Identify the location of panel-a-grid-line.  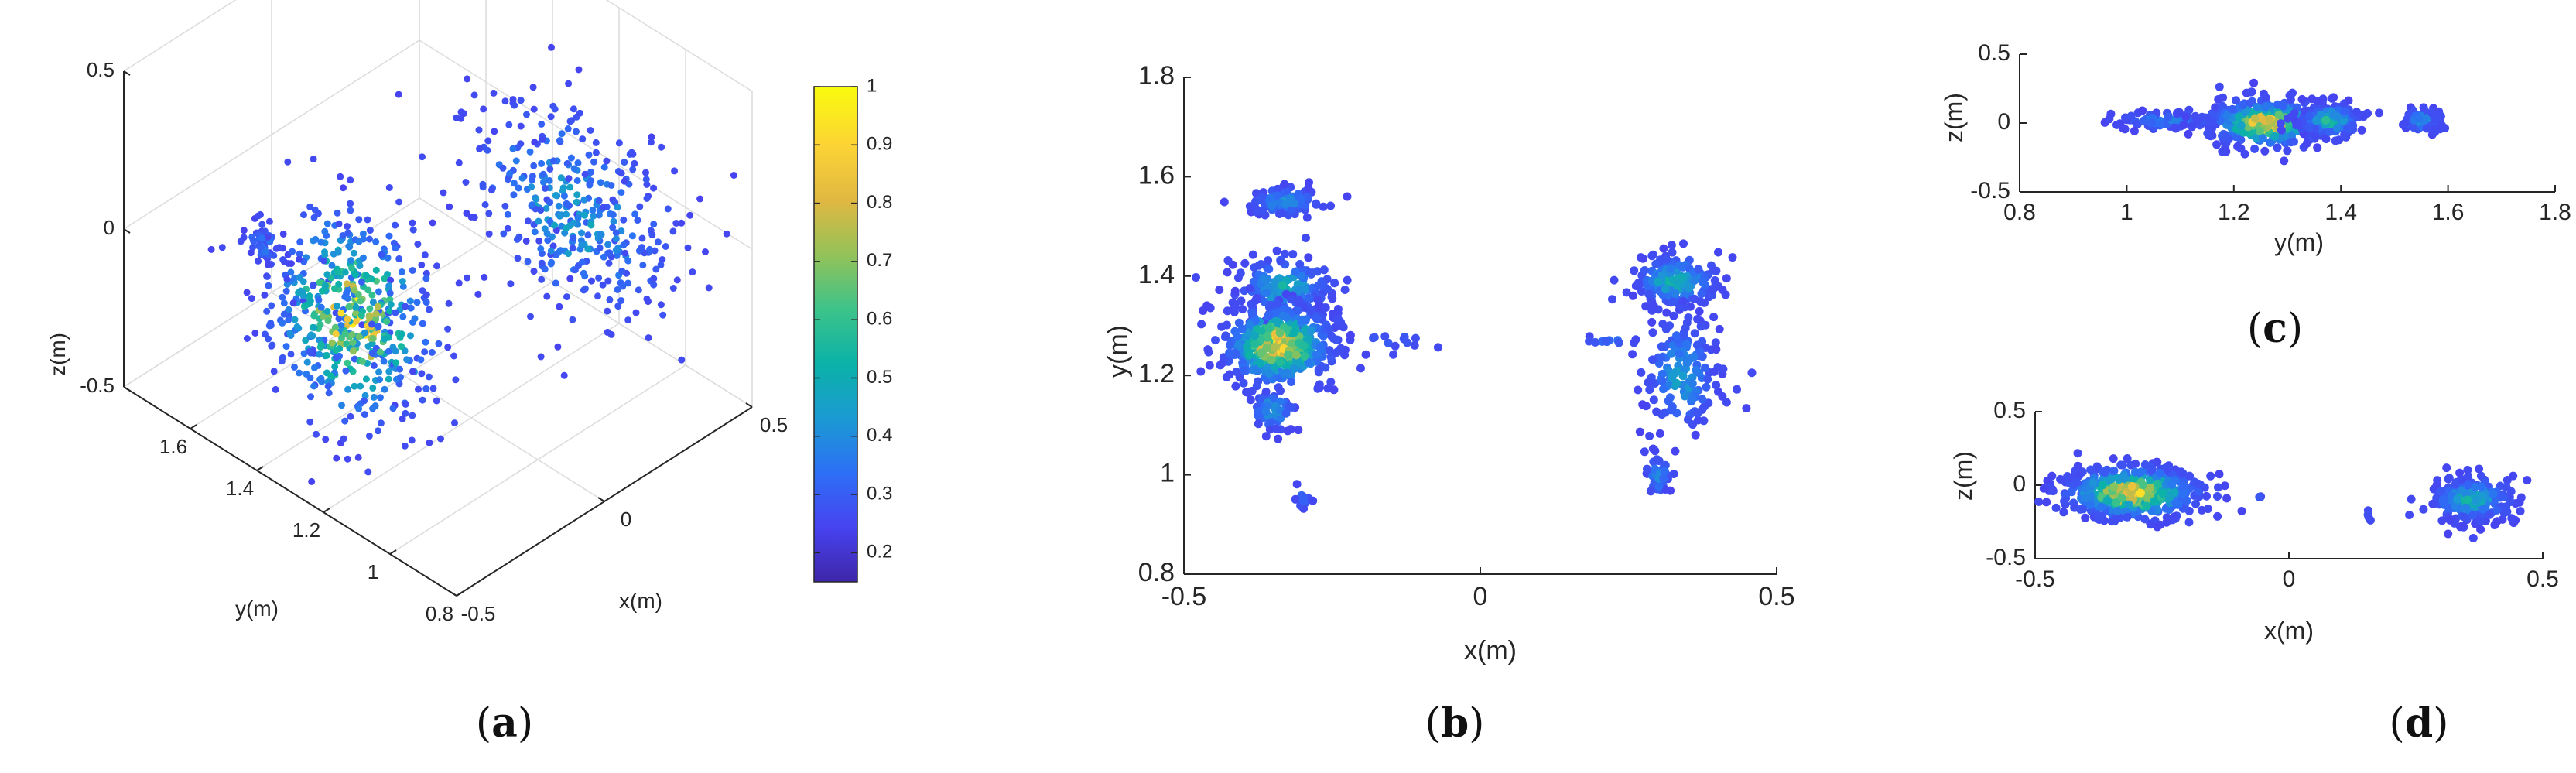
(180, 36).